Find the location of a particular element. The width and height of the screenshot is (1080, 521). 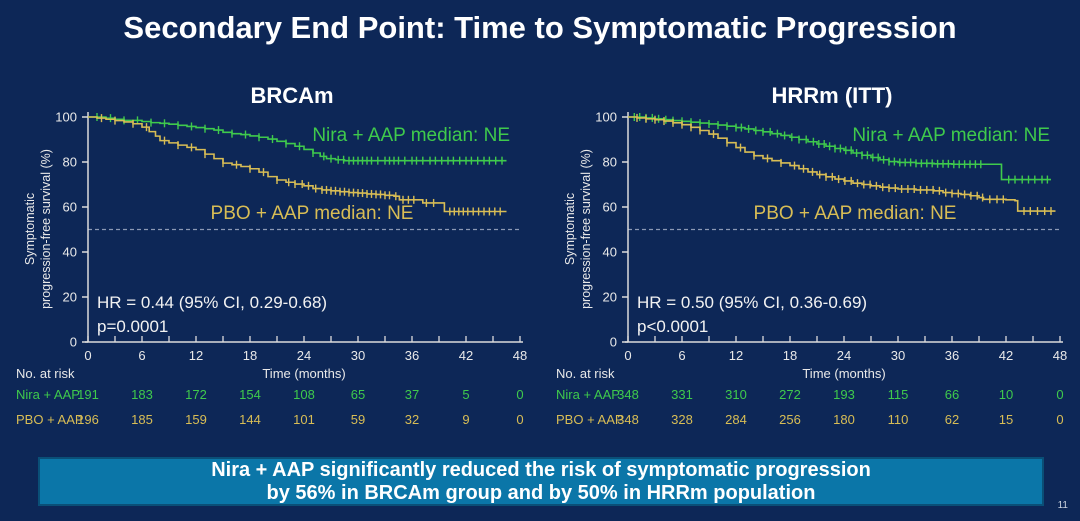

svg-text: 66 is located at coordinates (952, 394).